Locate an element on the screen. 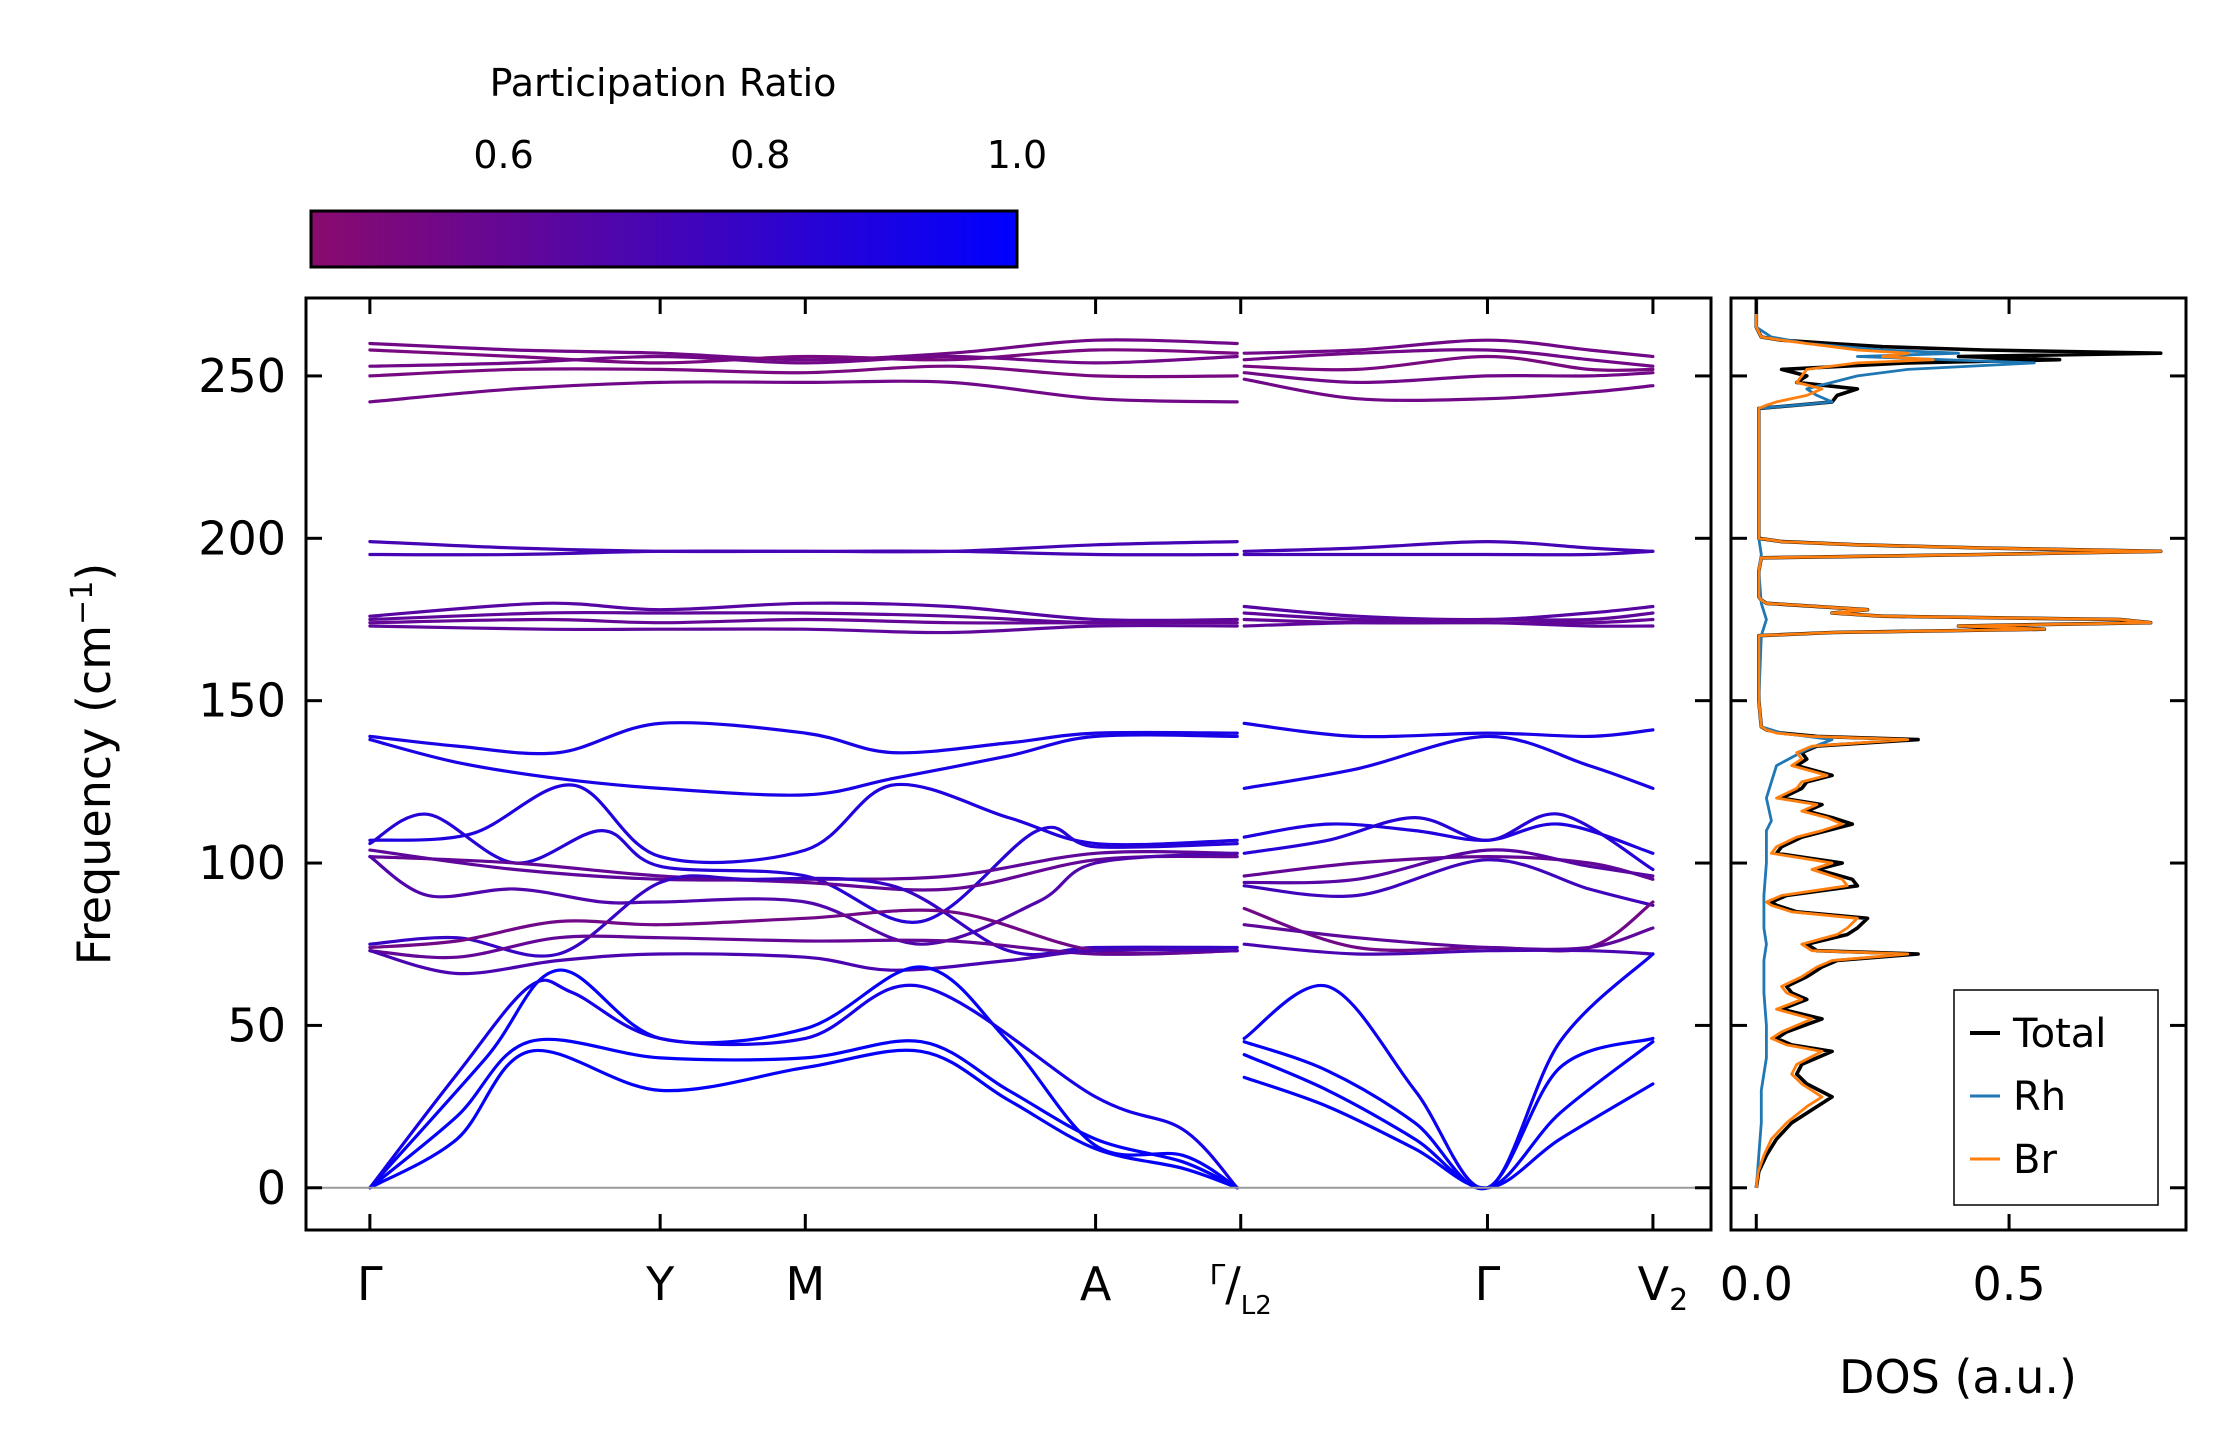  legend-items: Total Rh Br is located at coordinates (2038, 1097).